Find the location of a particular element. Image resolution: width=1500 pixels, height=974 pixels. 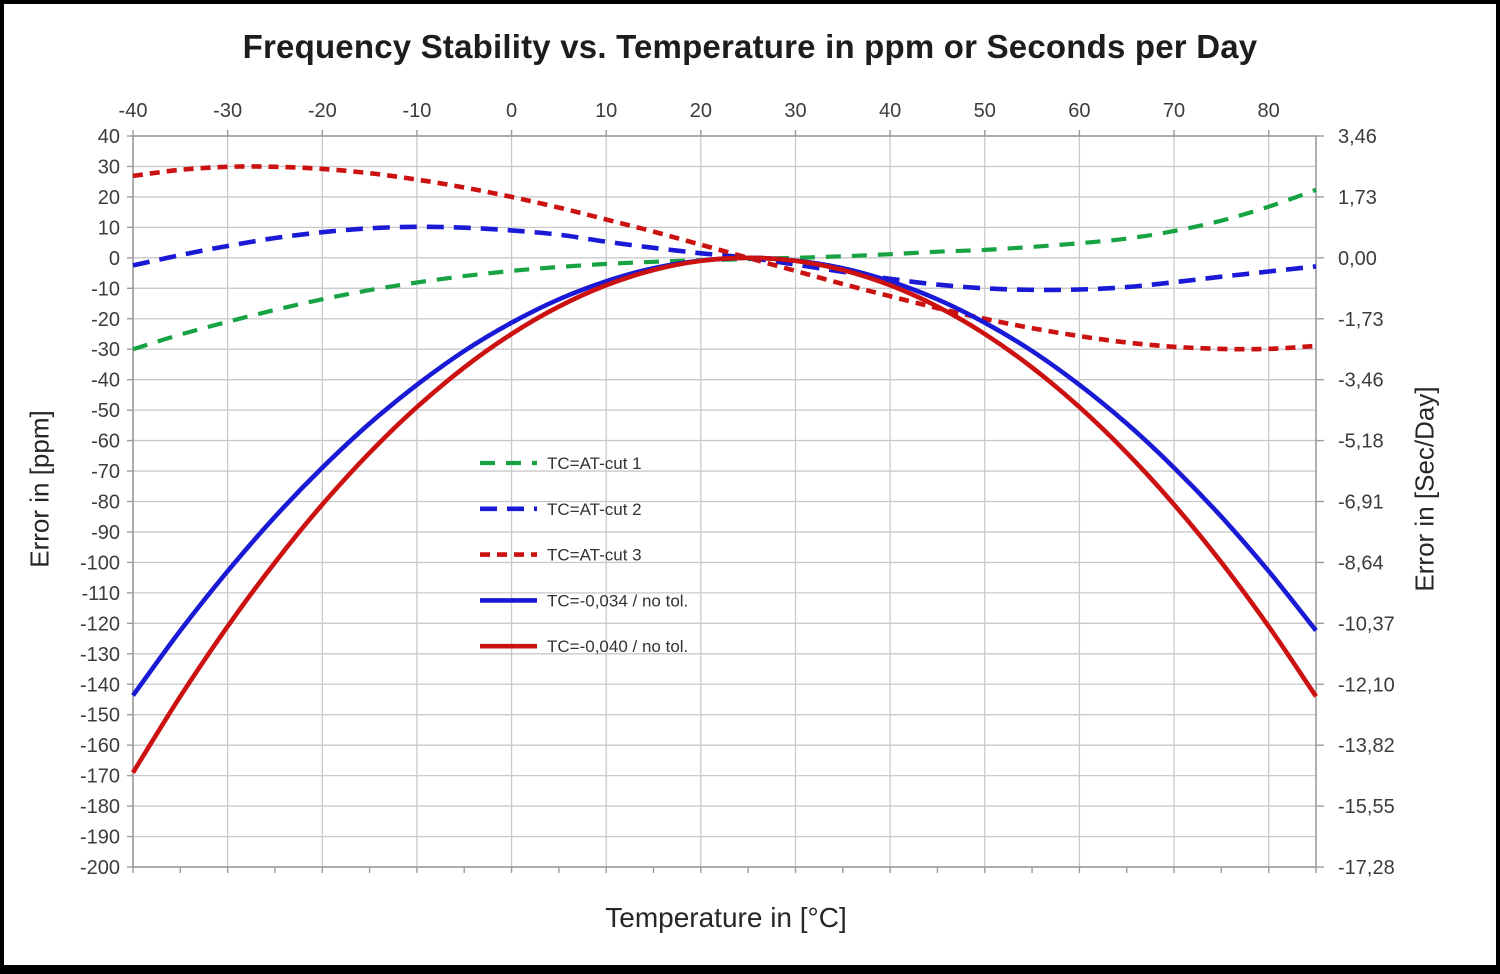

svg-text: -17,28 is located at coordinates (1366, 868).